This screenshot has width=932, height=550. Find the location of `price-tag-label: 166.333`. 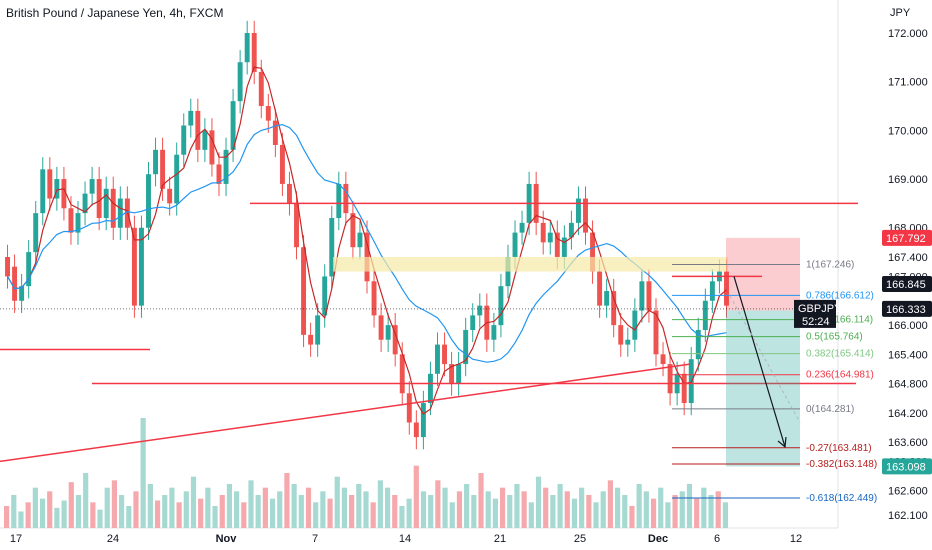

price-tag-label: 166.333 is located at coordinates (906, 310).